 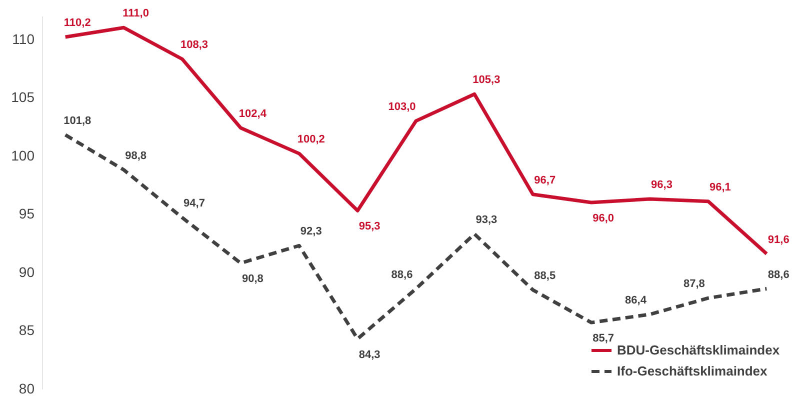 I want to click on data-label: 101,8, so click(x=78, y=120).